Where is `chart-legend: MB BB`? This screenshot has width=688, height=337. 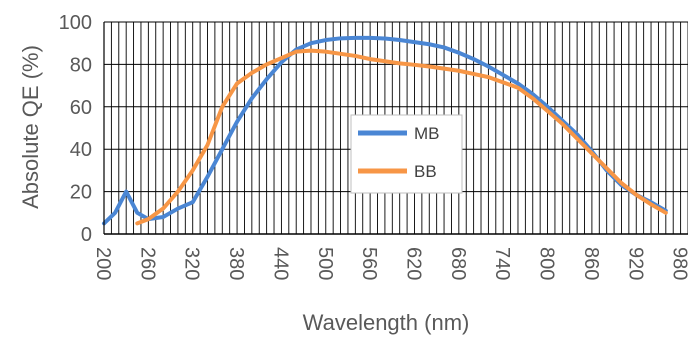 chart-legend: MB BB is located at coordinates (406, 154).